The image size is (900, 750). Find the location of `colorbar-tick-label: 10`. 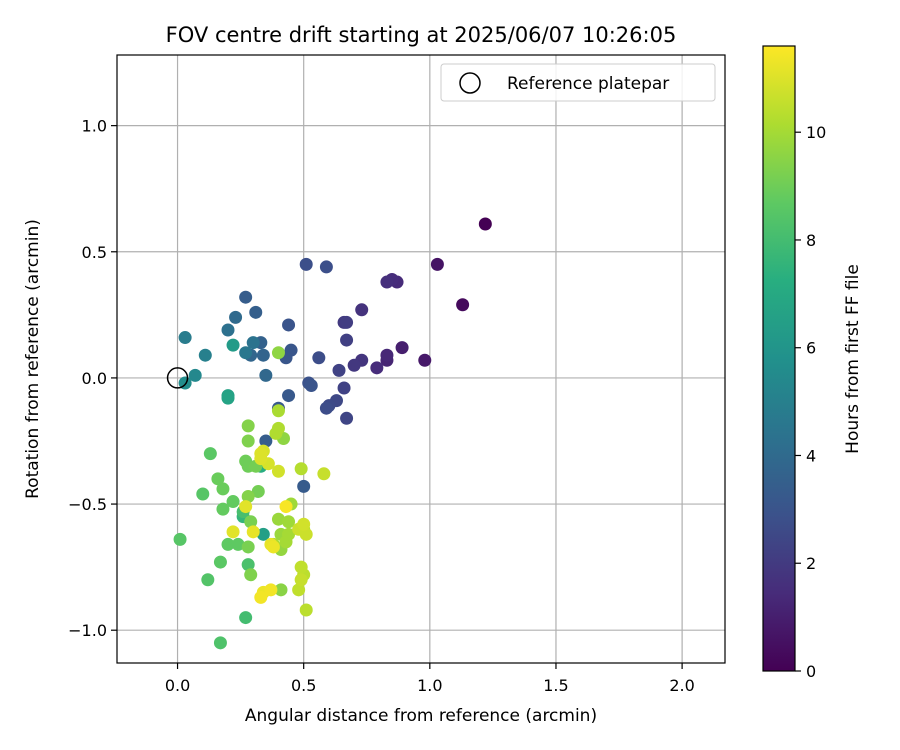

colorbar-tick-label: 10 is located at coordinates (816, 132).